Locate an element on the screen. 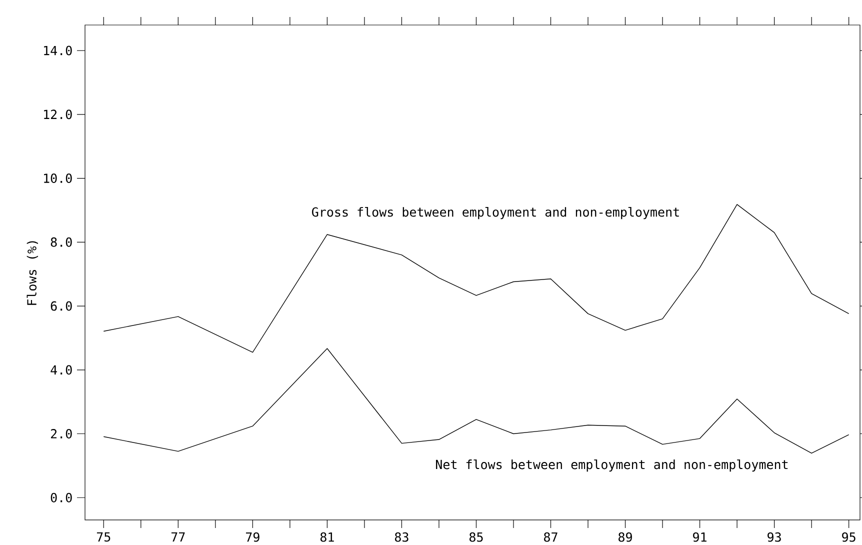 Image resolution: width=862 pixels, height=545 pixels. x-tick-label: 93 is located at coordinates (774, 537).